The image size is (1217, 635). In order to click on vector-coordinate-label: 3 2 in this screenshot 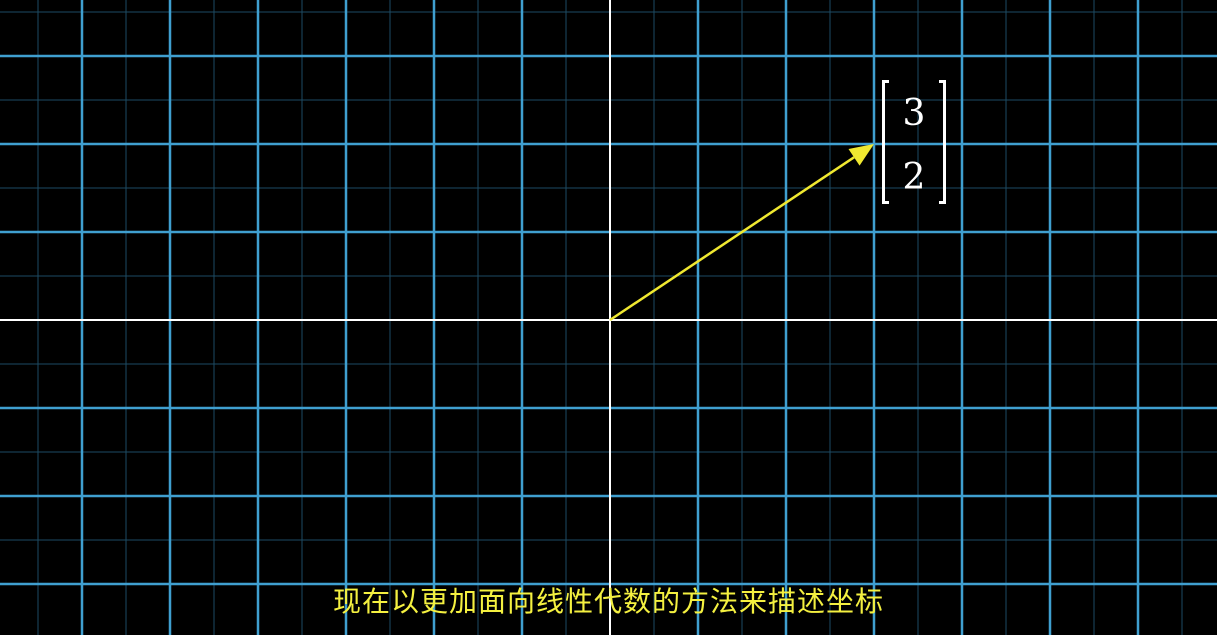, I will do `click(914, 144)`.